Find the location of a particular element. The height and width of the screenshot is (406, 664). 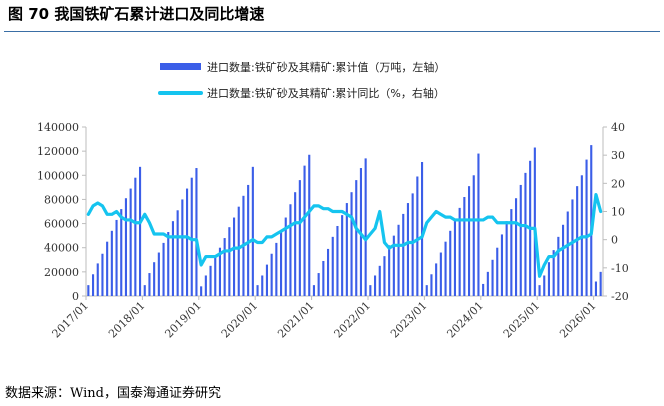

legend-line-label: 进口数量:铁矿砂及其精矿:累计同比（%，右轴） is located at coordinates (326, 93).